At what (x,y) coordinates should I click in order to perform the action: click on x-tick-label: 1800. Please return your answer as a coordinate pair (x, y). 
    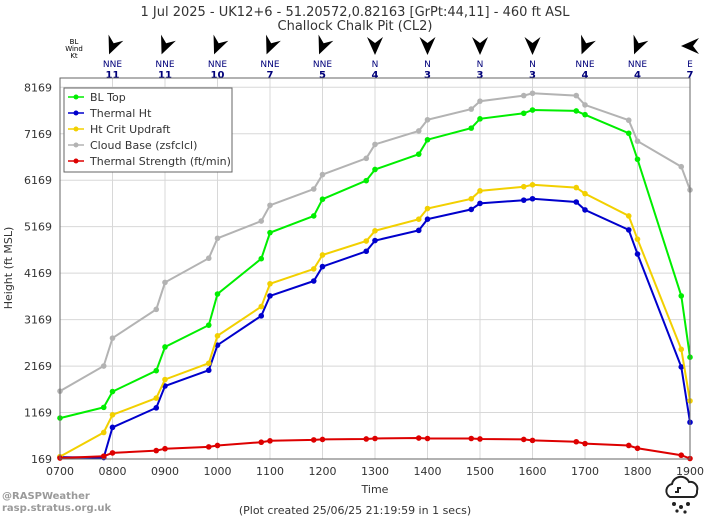
    Looking at the image, I should click on (638, 471).